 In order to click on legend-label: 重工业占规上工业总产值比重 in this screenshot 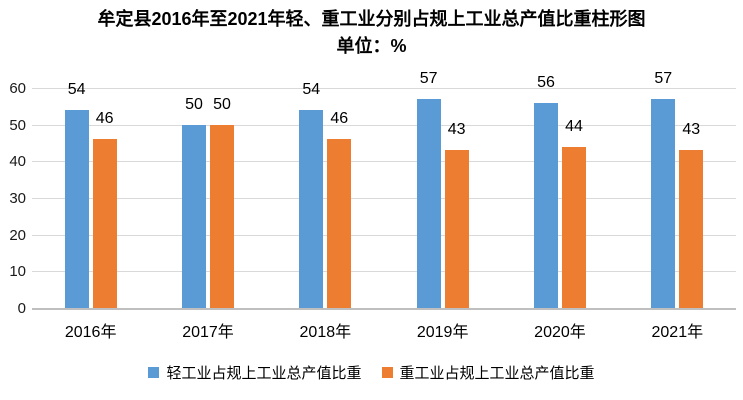, I will do `click(497, 373)`.